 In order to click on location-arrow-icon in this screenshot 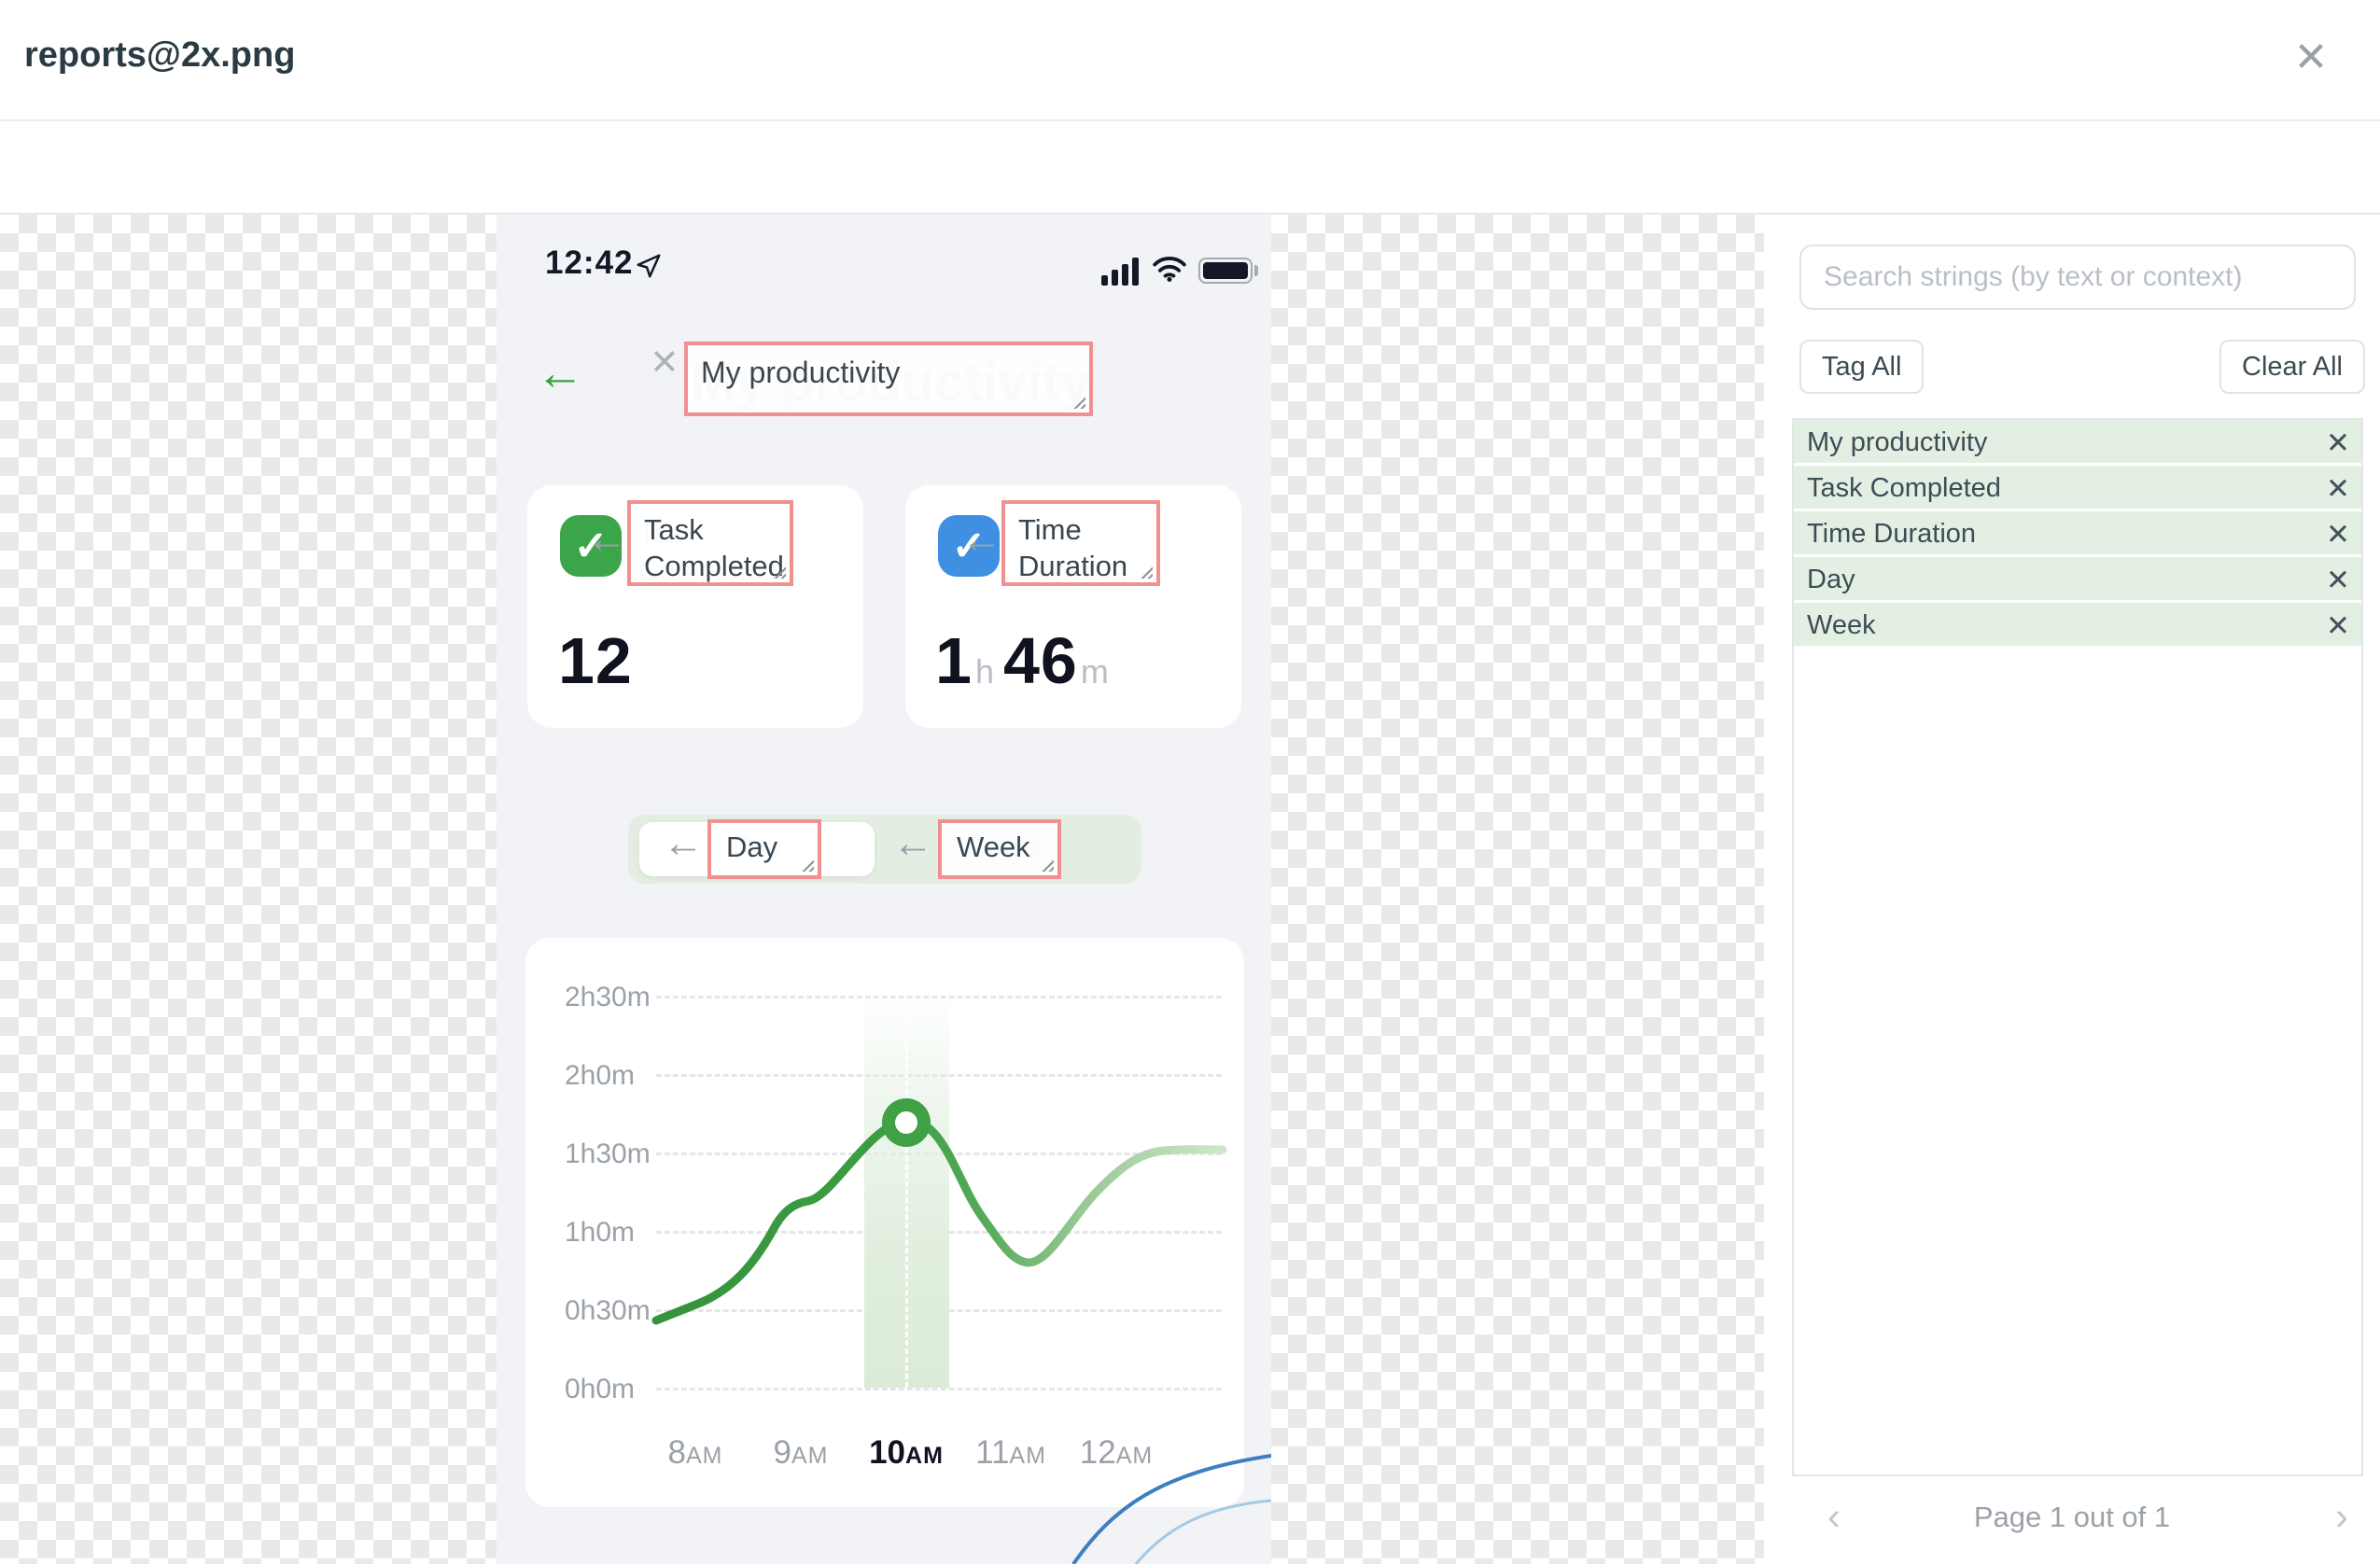, I will do `click(649, 266)`.